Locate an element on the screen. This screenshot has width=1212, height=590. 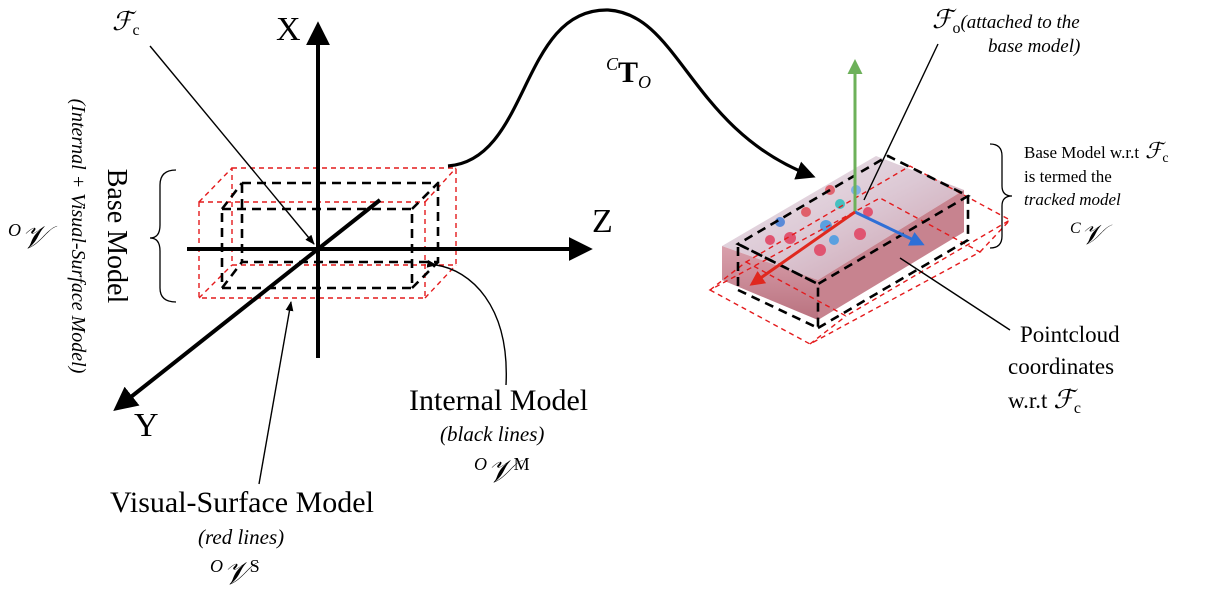
svg-text: CTO is located at coordinates (628, 73).